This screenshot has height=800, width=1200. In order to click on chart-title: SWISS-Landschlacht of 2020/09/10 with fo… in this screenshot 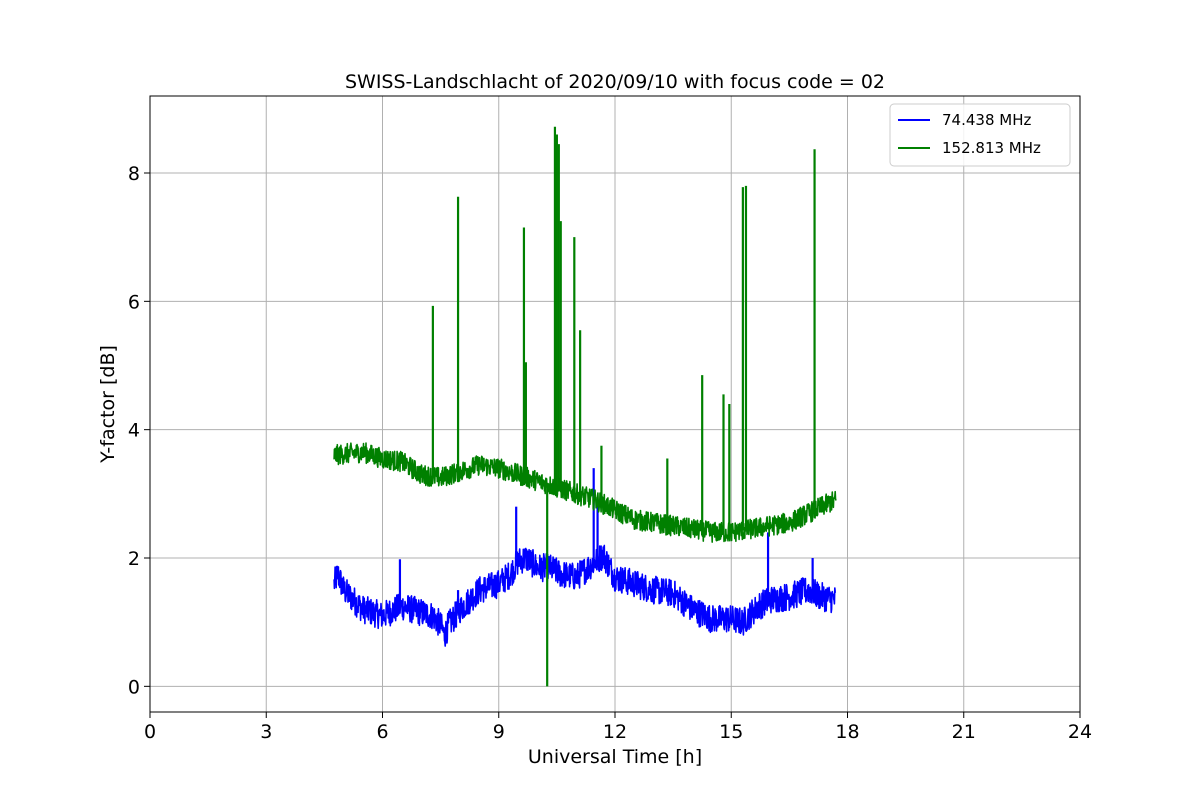, I will do `click(615, 82)`.